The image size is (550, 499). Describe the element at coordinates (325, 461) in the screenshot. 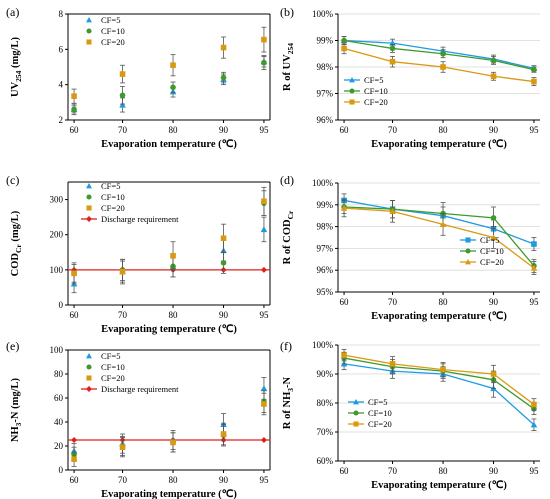

I see `y-tick-label: 60%` at that location.